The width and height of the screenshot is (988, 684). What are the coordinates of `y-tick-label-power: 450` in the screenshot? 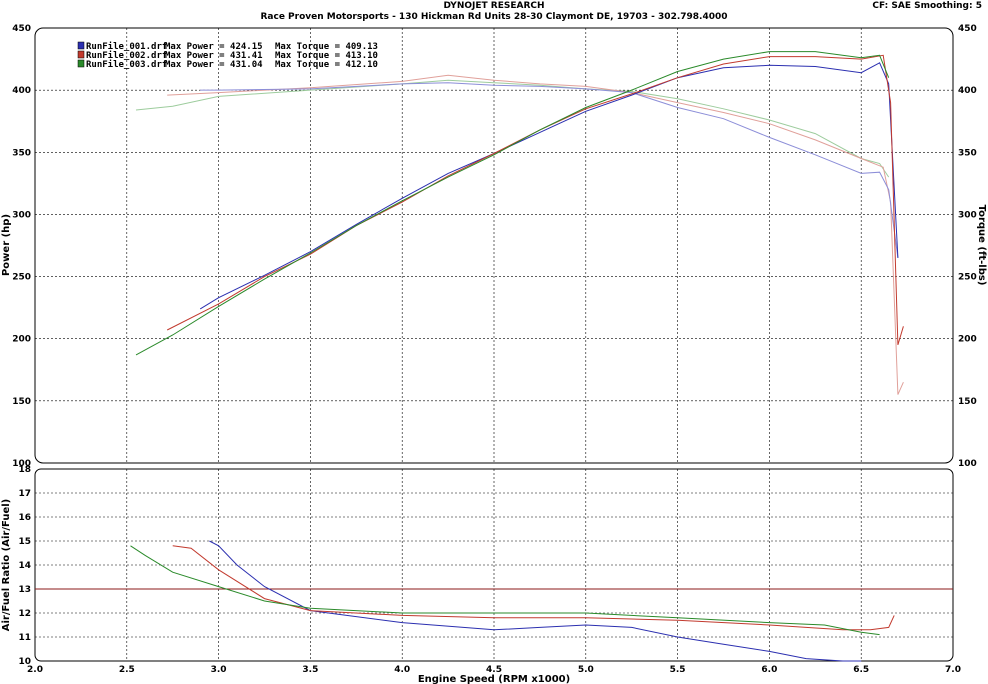 It's located at (21, 29).